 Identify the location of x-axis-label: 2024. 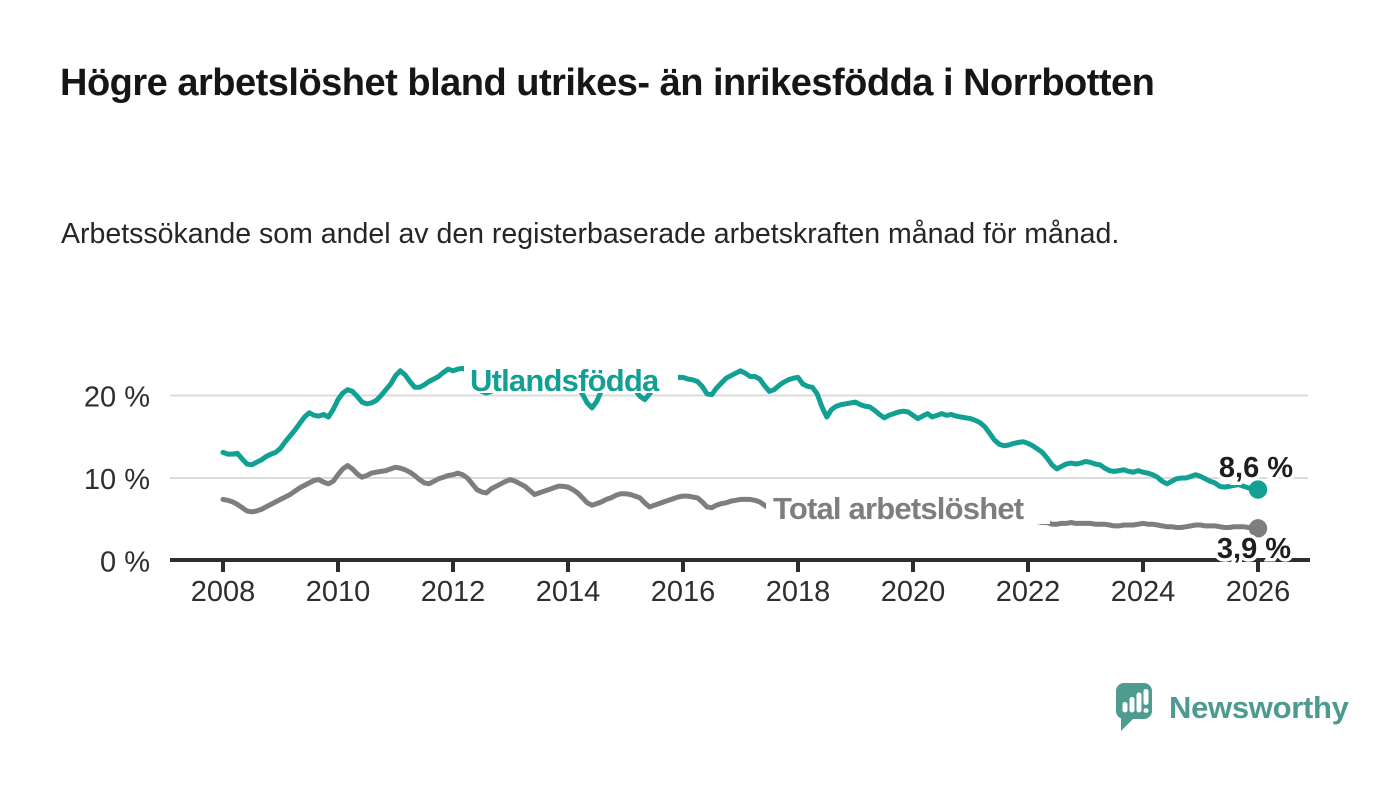
(1143, 592).